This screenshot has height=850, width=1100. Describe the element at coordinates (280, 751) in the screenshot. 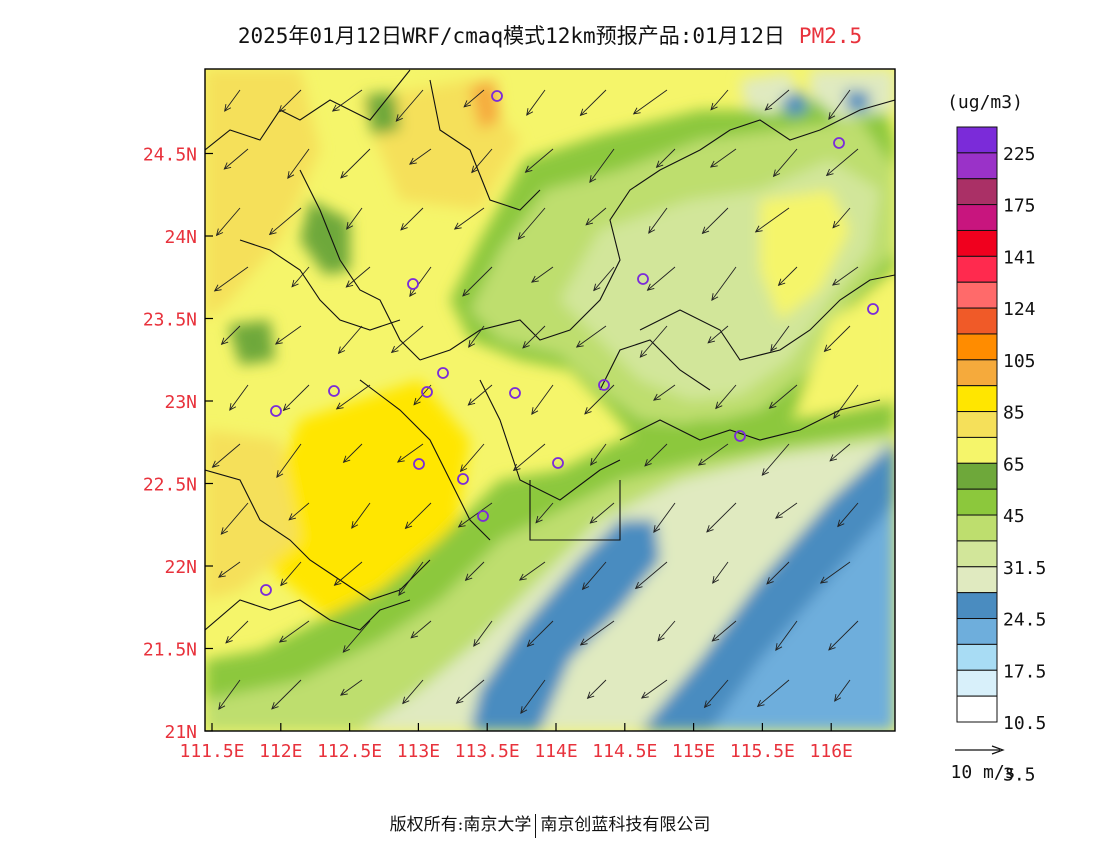

I see `lon-tick-label: 112E` at that location.